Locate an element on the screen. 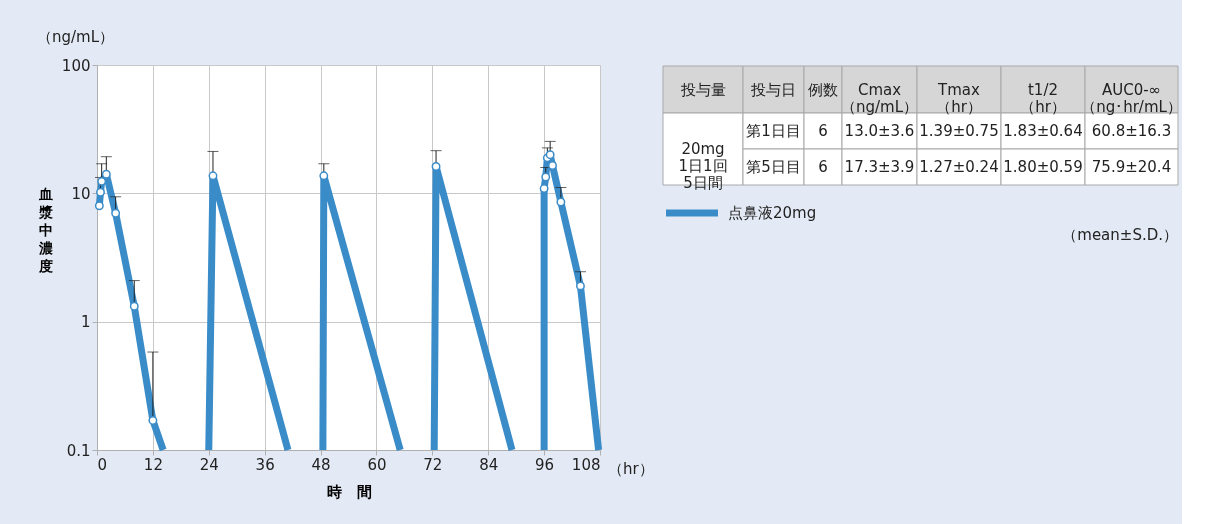 This screenshot has width=1209, height=524. text: 1.39±0.75 is located at coordinates (959, 131).